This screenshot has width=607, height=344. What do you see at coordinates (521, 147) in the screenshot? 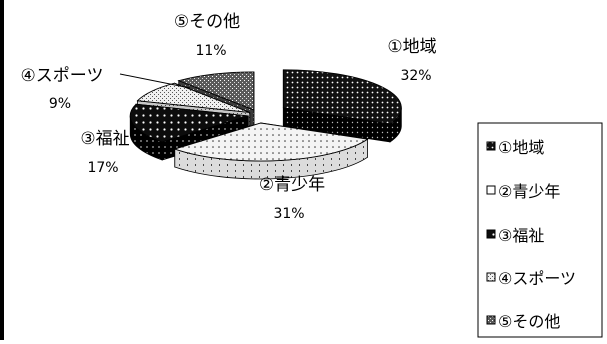
I see `legend-label-0: ①地域` at bounding box center [521, 147].